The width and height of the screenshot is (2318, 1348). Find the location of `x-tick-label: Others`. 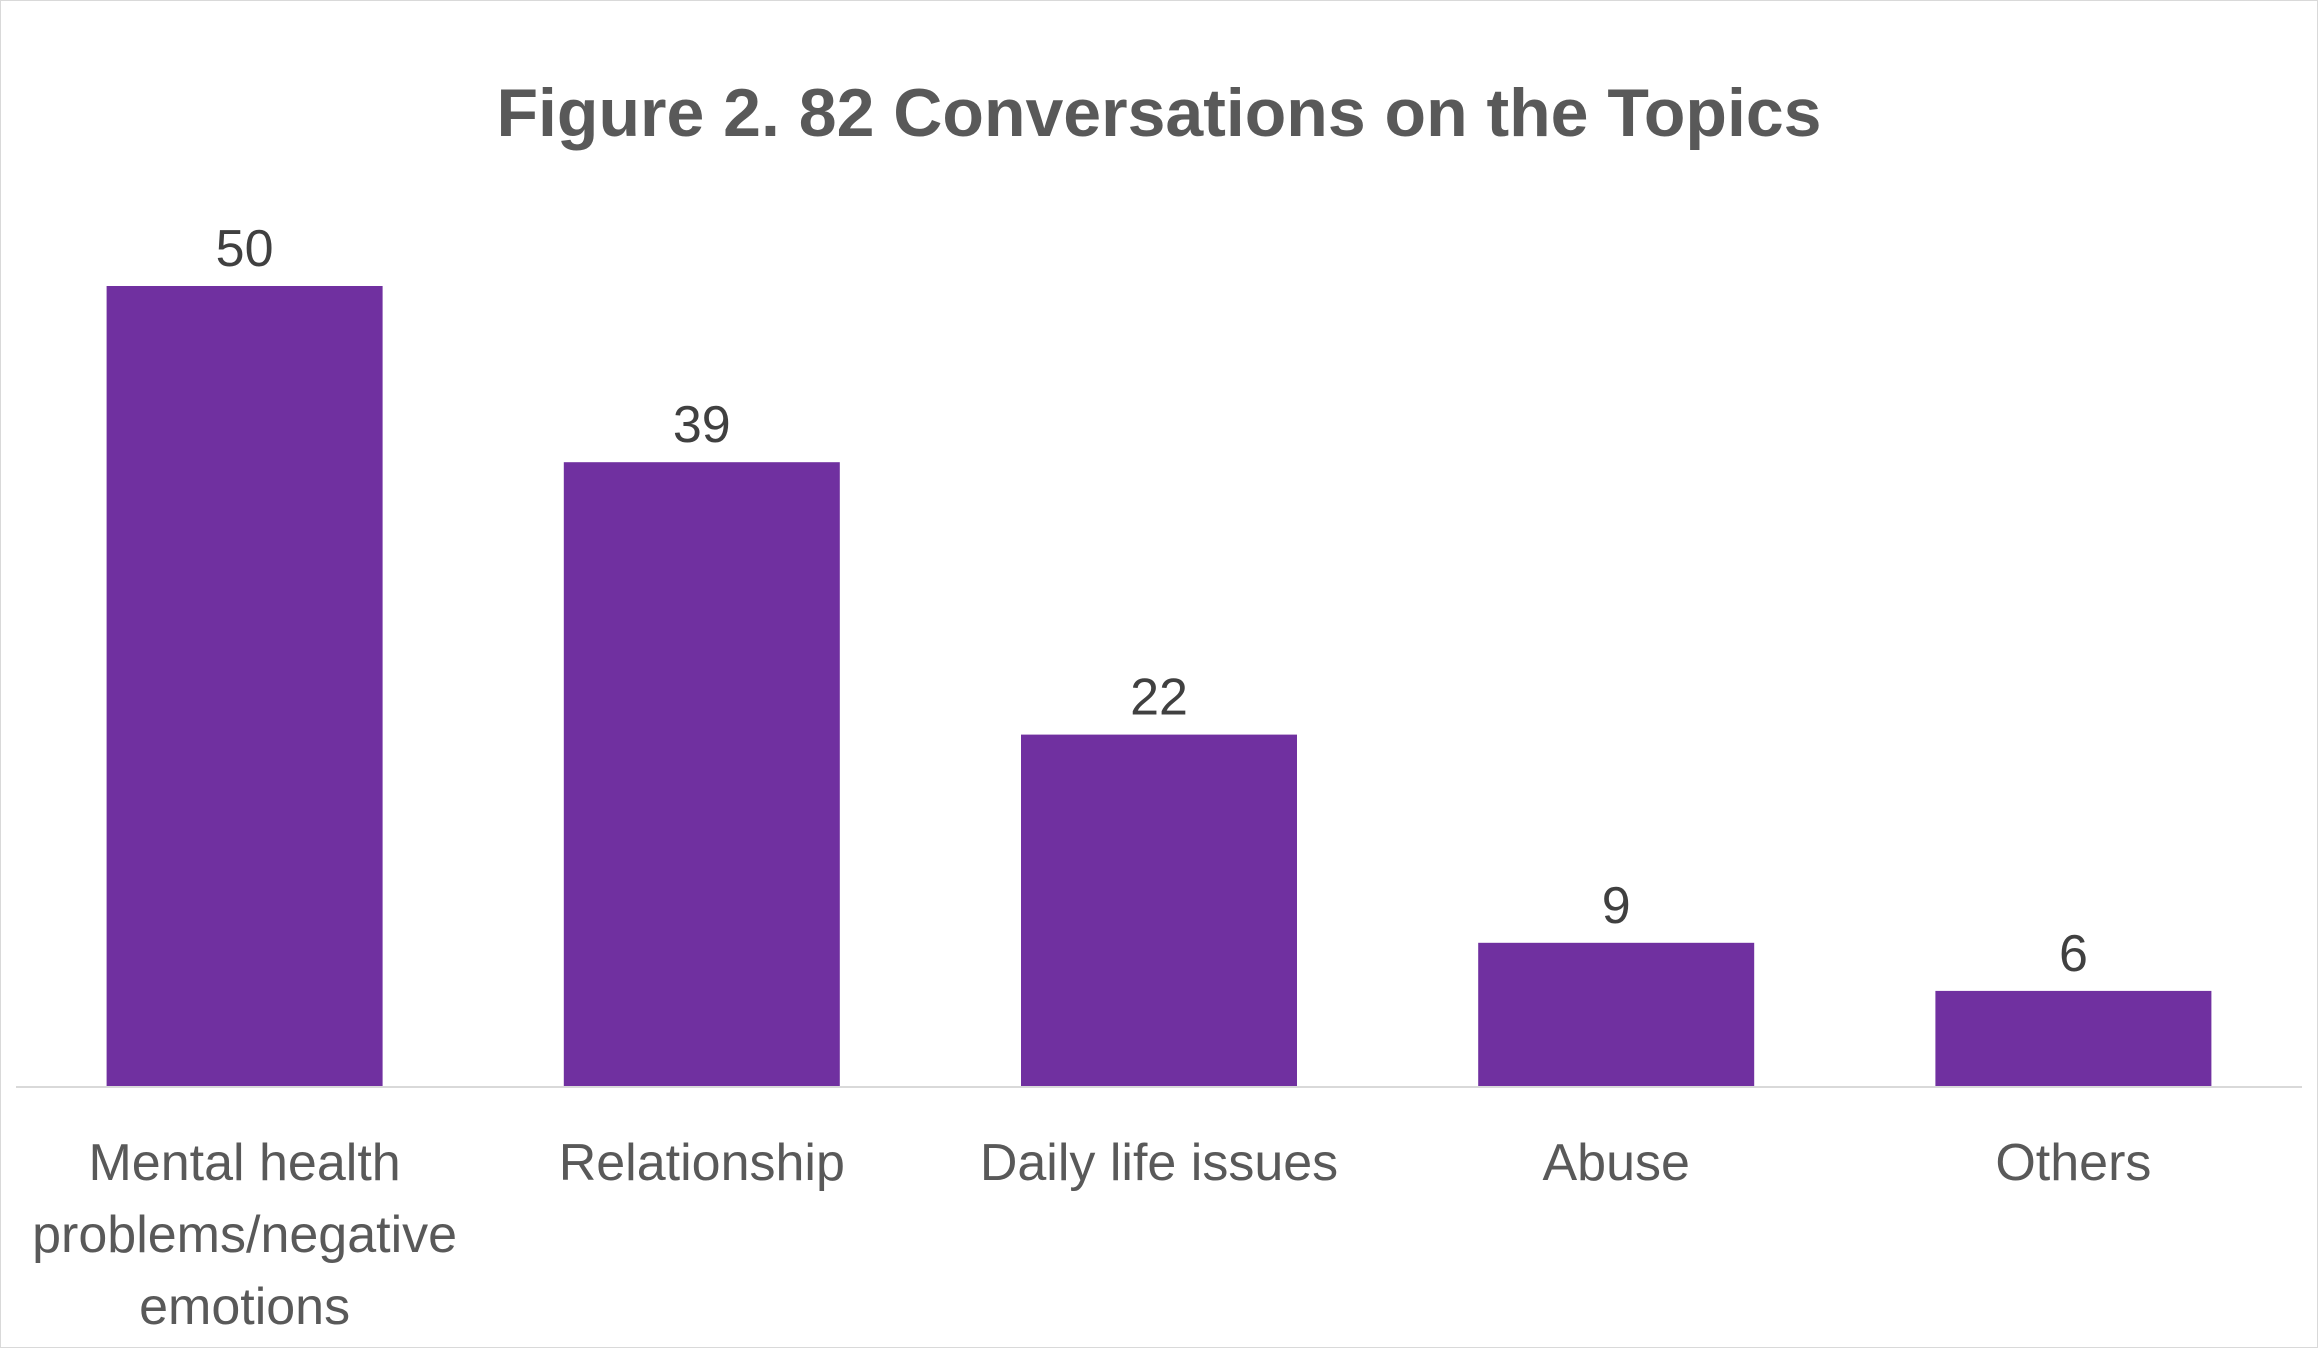

x-tick-label: Others is located at coordinates (2073, 1163).